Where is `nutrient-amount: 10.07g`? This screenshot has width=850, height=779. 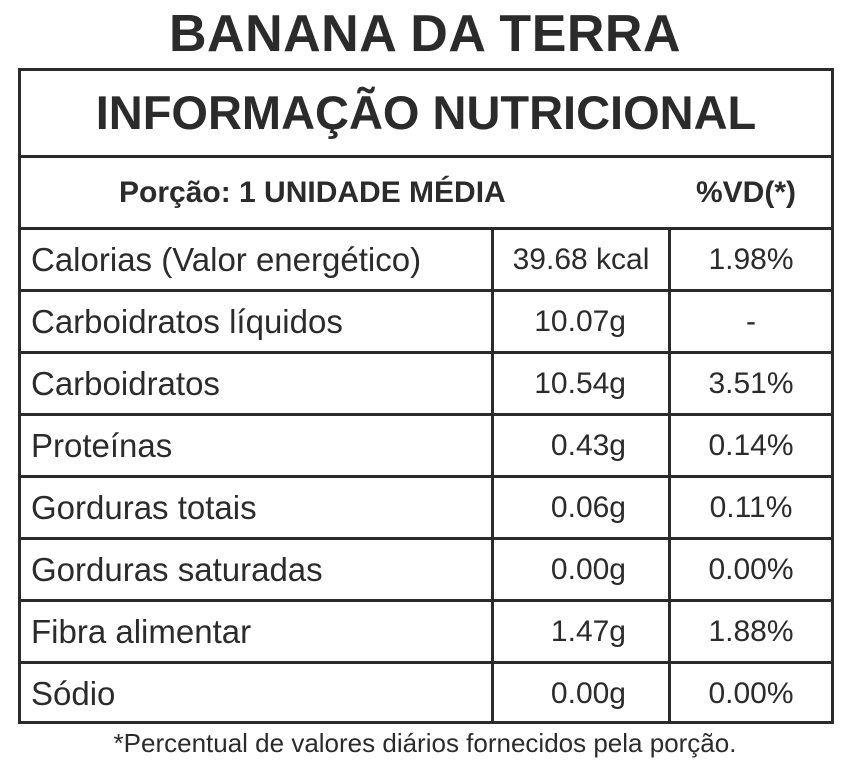 nutrient-amount: 10.07g is located at coordinates (580, 321).